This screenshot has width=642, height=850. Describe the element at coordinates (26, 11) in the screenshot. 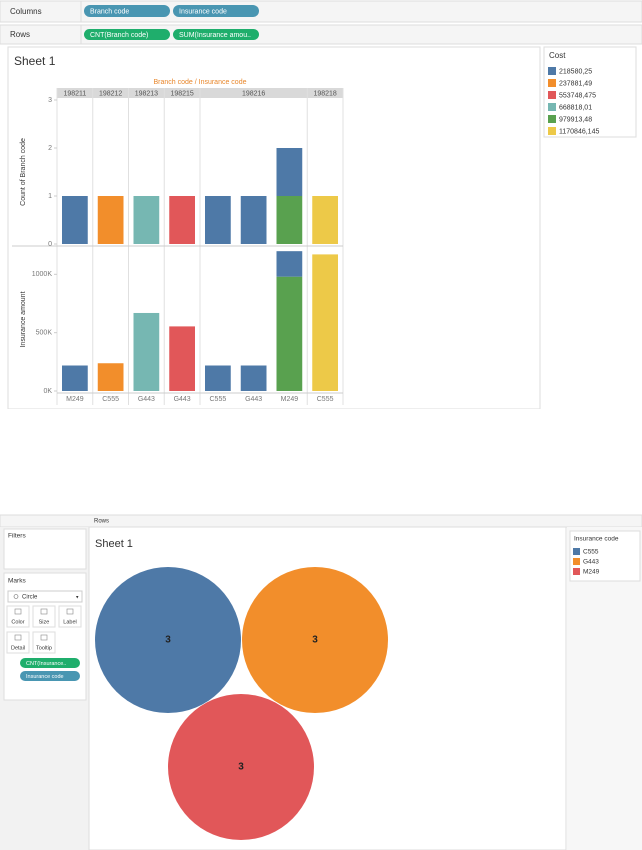

I see `columns-label: Columns` at that location.